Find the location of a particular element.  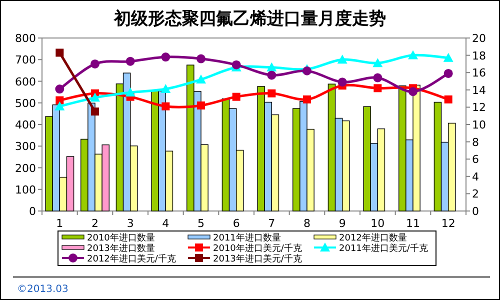

y2-tick-label: 4 is located at coordinates (475, 177).